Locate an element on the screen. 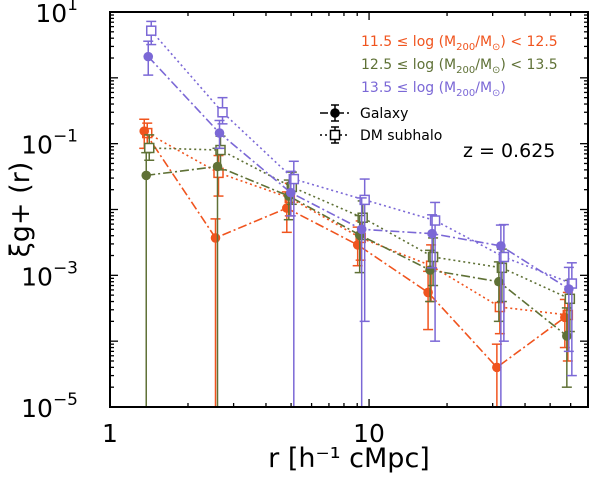 The height and width of the screenshot is (478, 595). tick-exponent: −1 is located at coordinates (65, 137).